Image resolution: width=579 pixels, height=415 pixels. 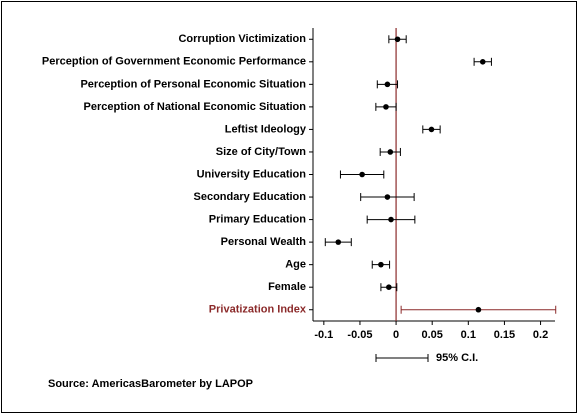 I want to click on category-label: Leftist Ideology, so click(x=266, y=129).